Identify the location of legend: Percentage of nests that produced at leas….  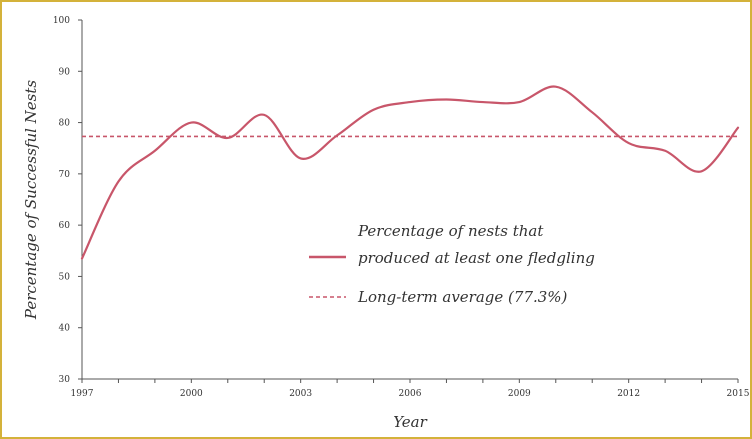
(452, 264).